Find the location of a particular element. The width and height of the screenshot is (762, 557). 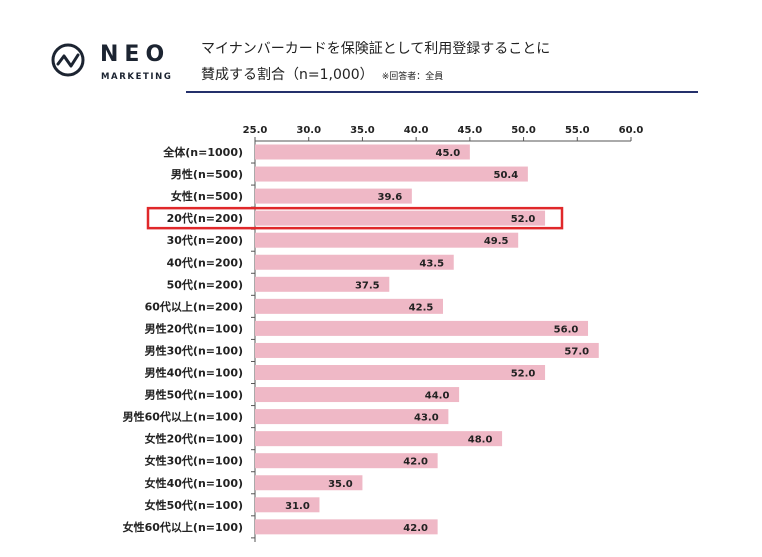

value-label: 56.0 is located at coordinates (566, 329).